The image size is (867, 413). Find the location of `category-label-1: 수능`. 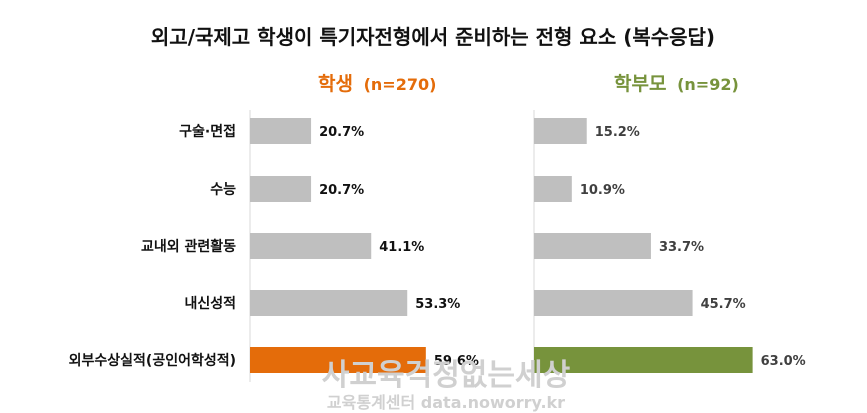

category-label-1: 수능 is located at coordinates (223, 190).